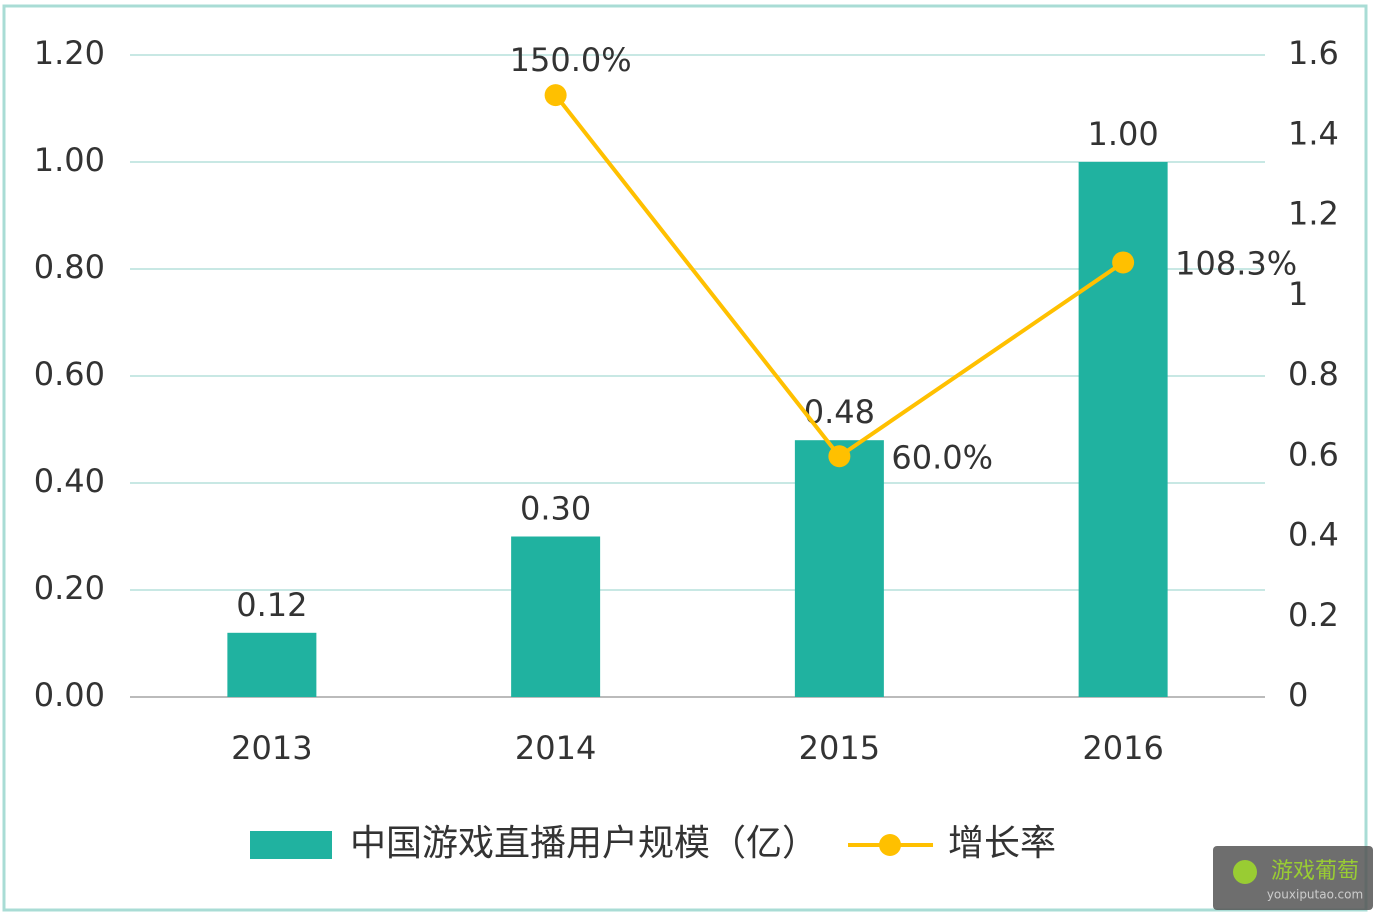 Image resolution: width=1373 pixels, height=915 pixels. I want to click on y2-tick-label: 0.6, so click(1313, 454).